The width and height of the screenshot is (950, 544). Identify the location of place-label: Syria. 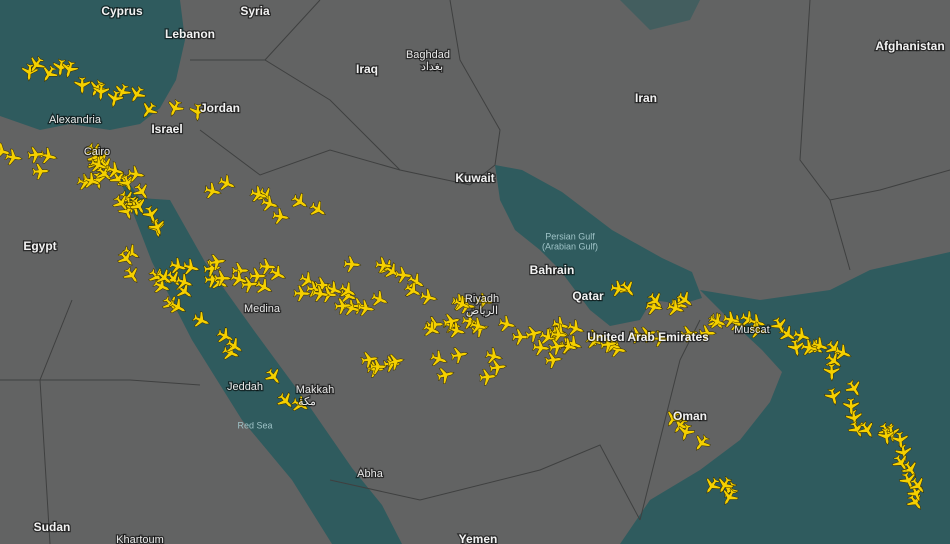
(255, 11).